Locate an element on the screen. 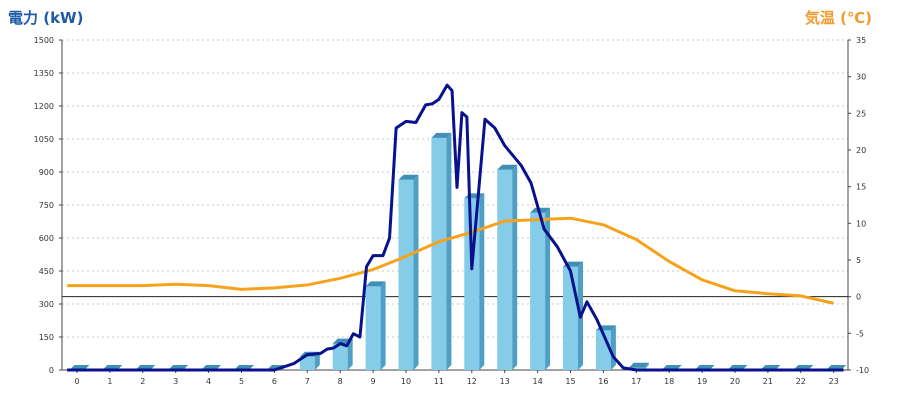 This screenshot has width=900, height=400. x-tick-label: 20 is located at coordinates (735, 381).